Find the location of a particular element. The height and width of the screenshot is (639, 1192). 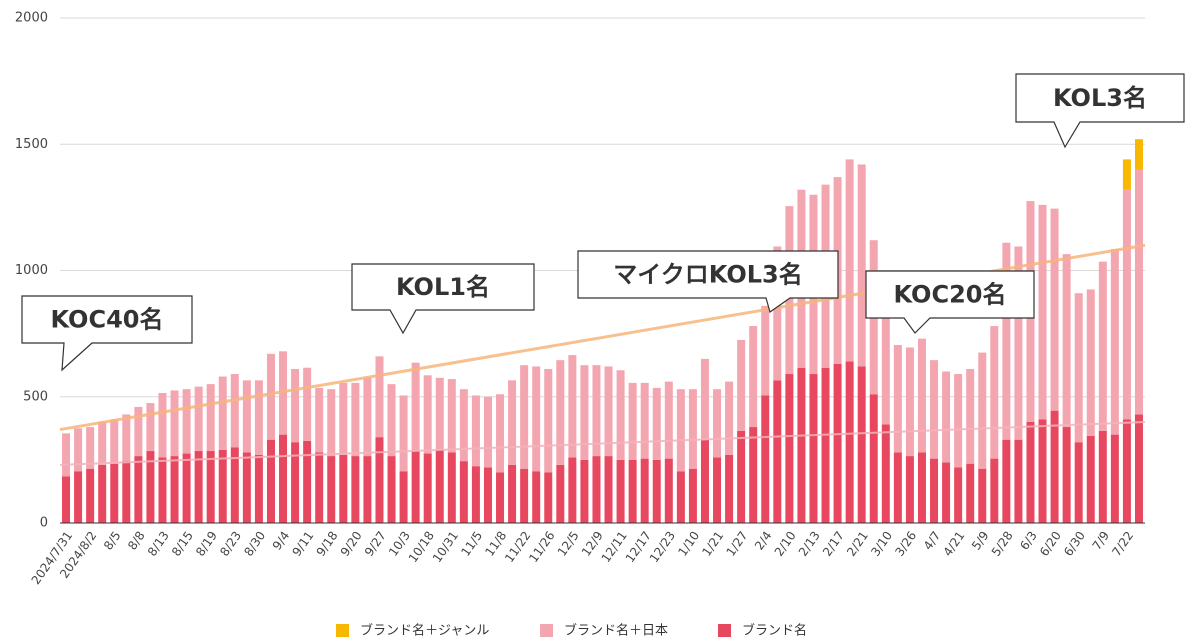

x-tick-label: 8/15 is located at coordinates (182, 544).